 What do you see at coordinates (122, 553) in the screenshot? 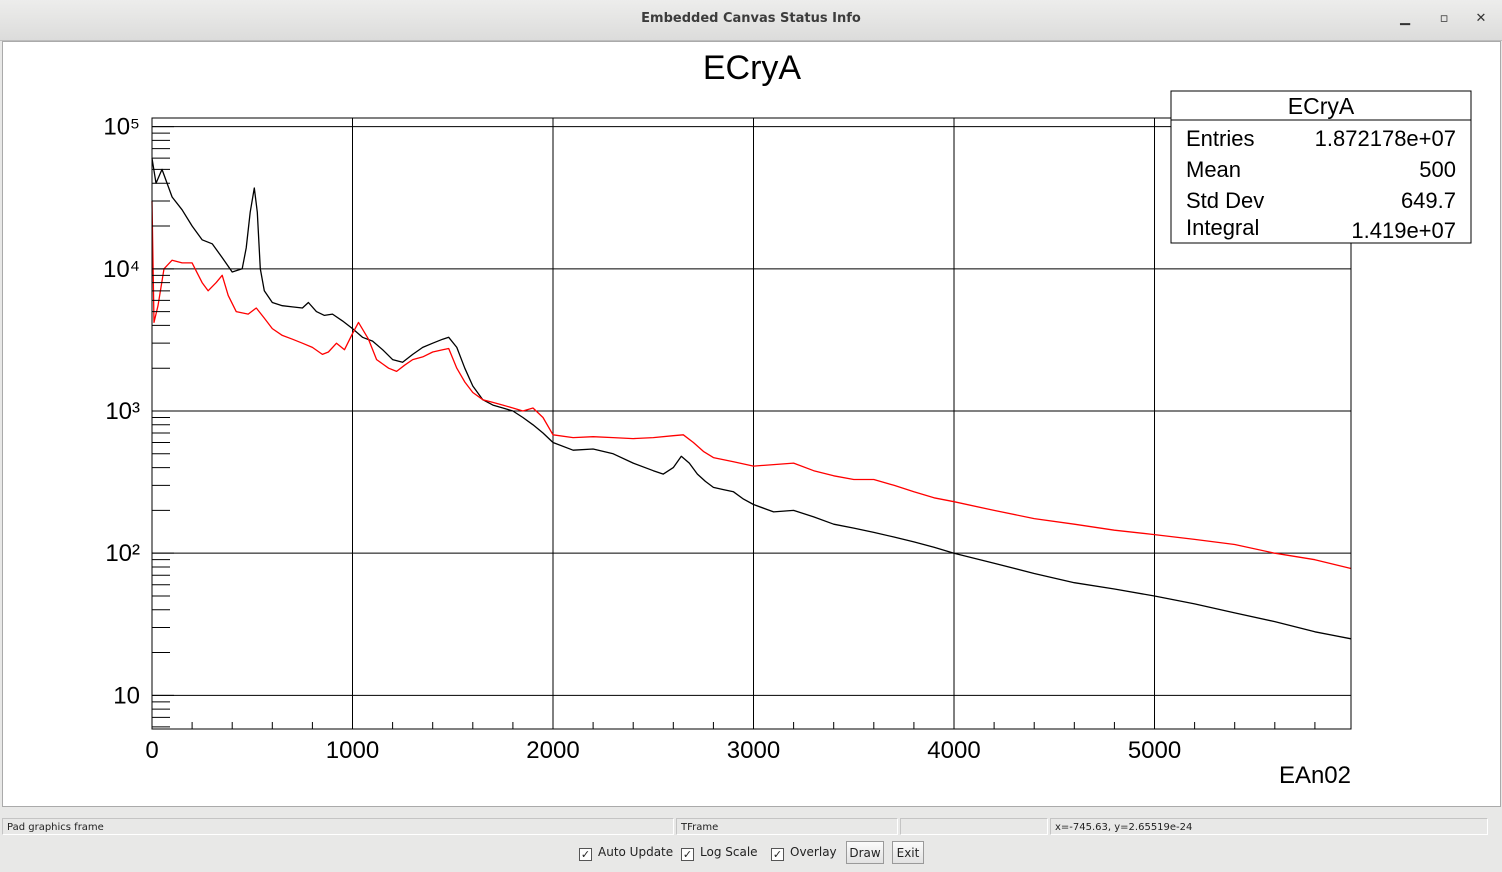
I see `y-tick-label: 10²` at bounding box center [122, 553].